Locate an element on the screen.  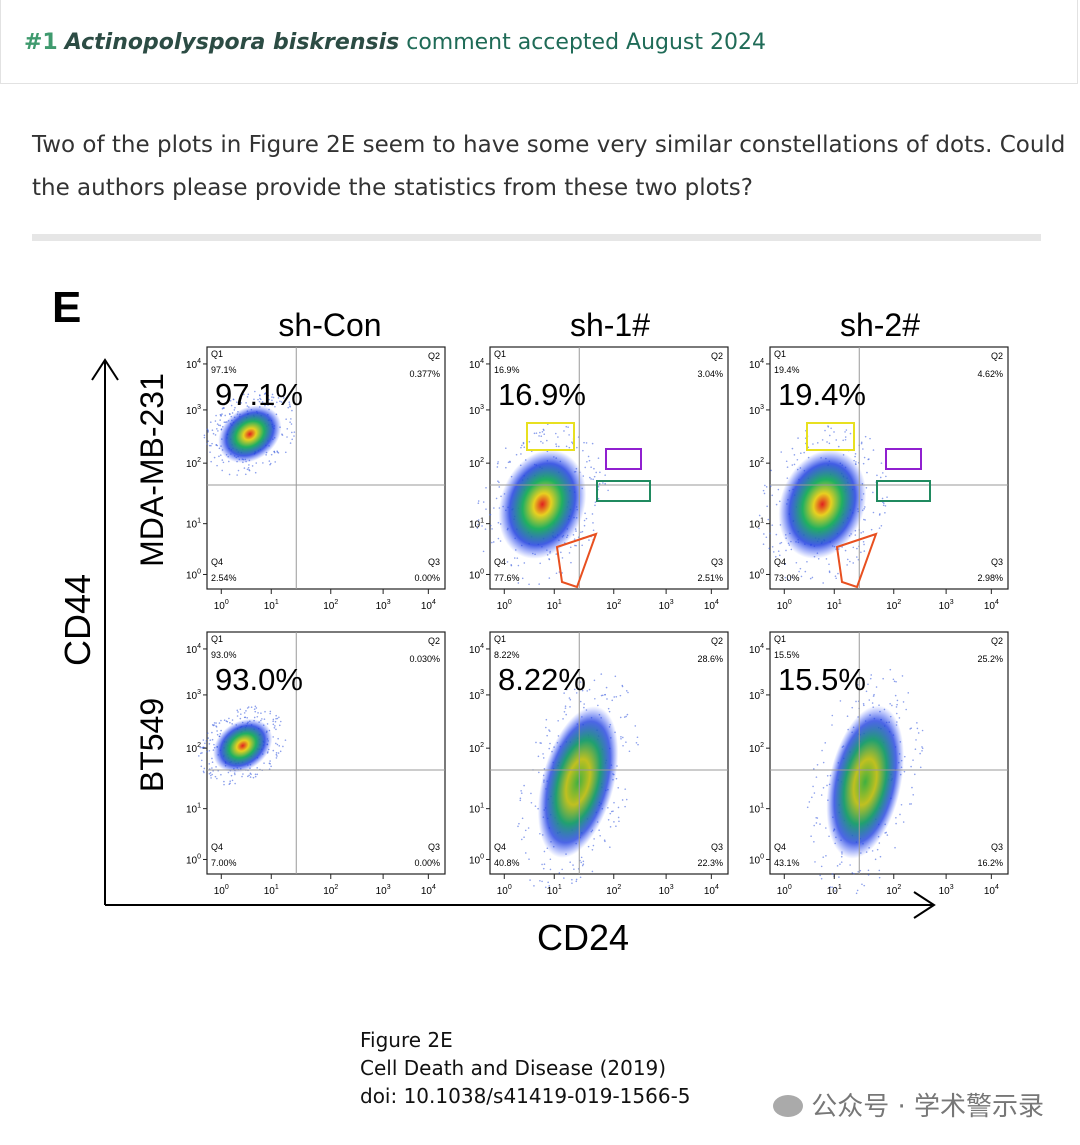
highlight-box is located at coordinates (550, 436).